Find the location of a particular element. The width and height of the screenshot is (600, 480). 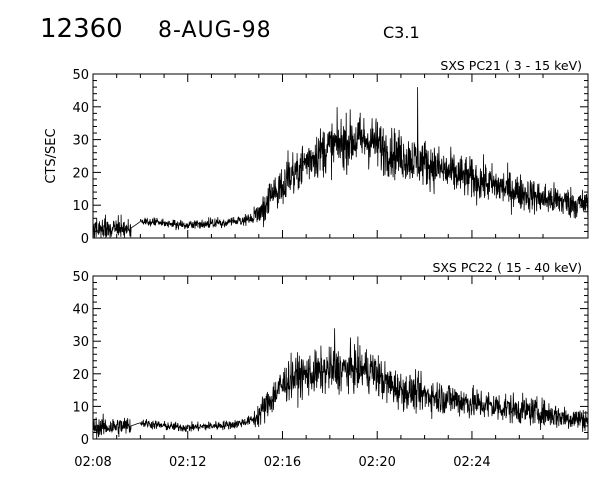

panel-title-1: SXS PC21 ( 3 - 15 keV) is located at coordinates (511, 65).